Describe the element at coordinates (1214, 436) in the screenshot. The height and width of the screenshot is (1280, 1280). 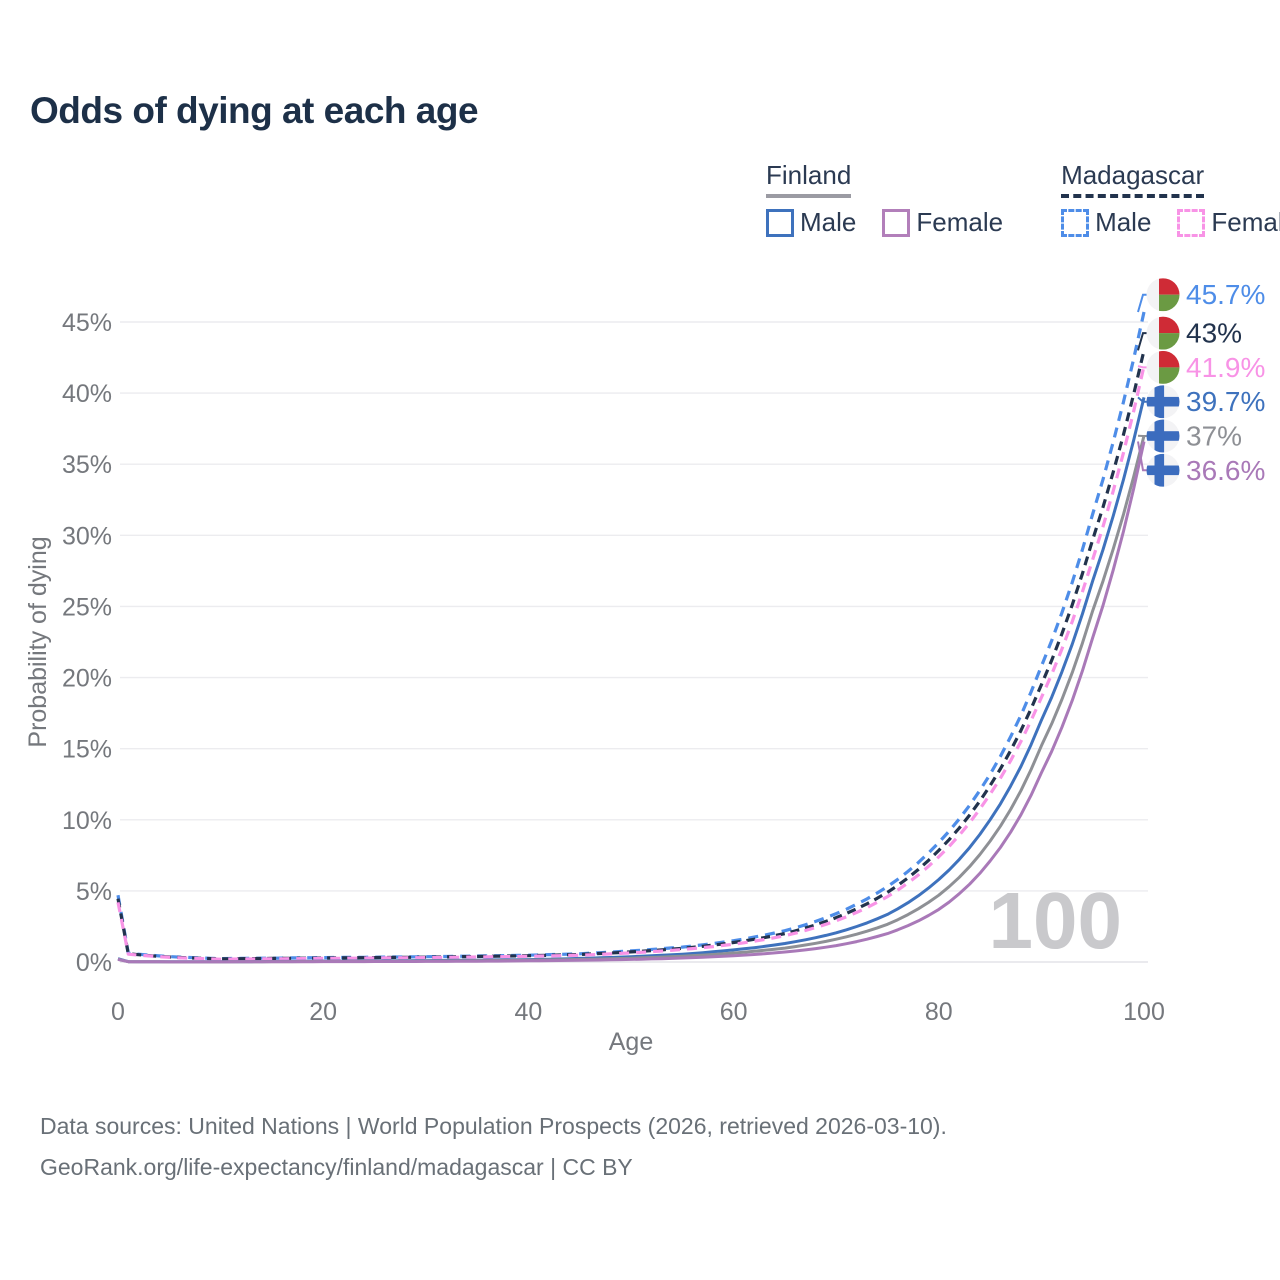
I see `end-label-finland-both: 37%` at that location.